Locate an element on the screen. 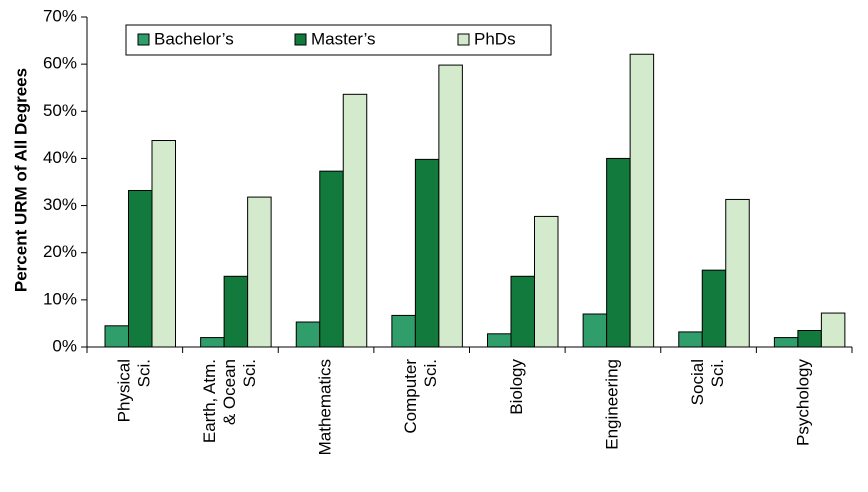 The image size is (868, 492). y-axis-ticks: 0% 10% 20% 30% 40% 50% 60% 70% is located at coordinates (60, 180).